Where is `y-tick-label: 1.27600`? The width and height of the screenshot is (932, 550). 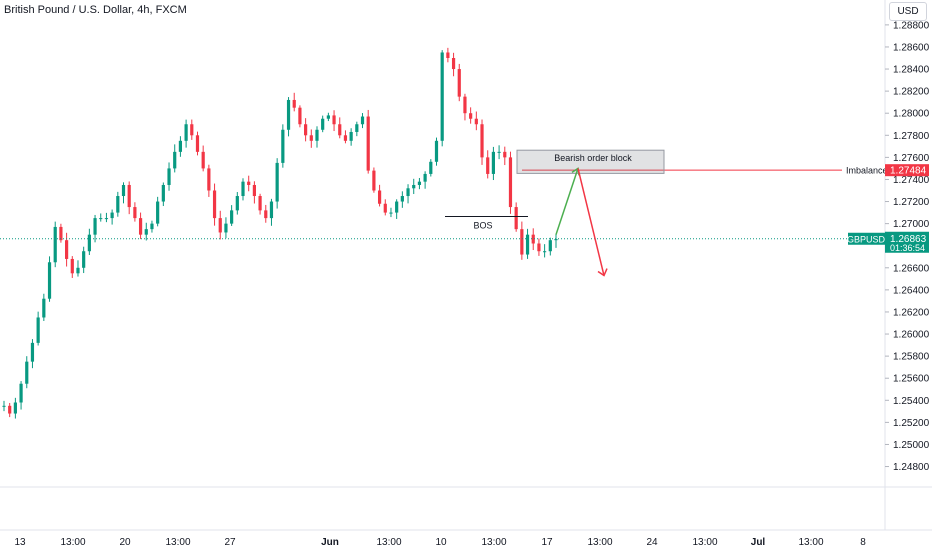 y-tick-label: 1.27600 is located at coordinates (911, 158).